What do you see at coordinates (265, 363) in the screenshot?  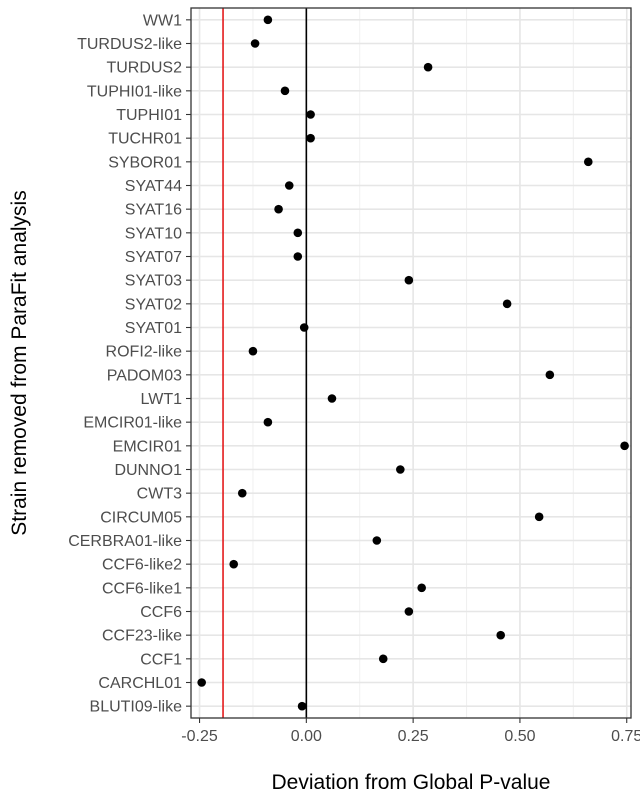 I see `reference-lines` at bounding box center [265, 363].